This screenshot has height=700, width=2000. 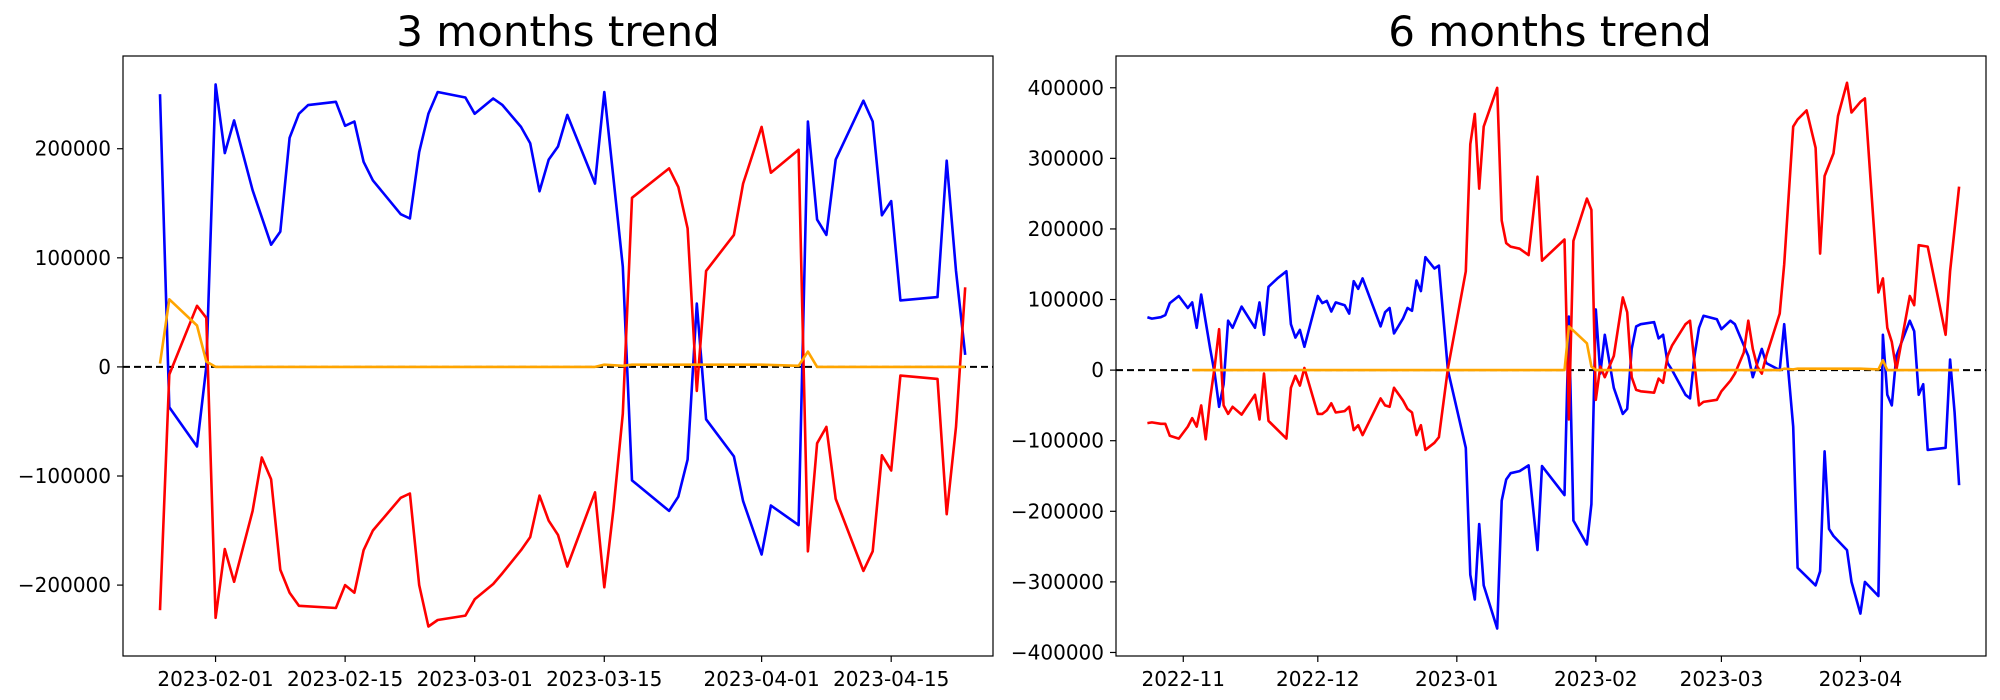 What do you see at coordinates (1183, 679) in the screenshot?
I see `x-tick-label: 2022-11` at bounding box center [1183, 679].